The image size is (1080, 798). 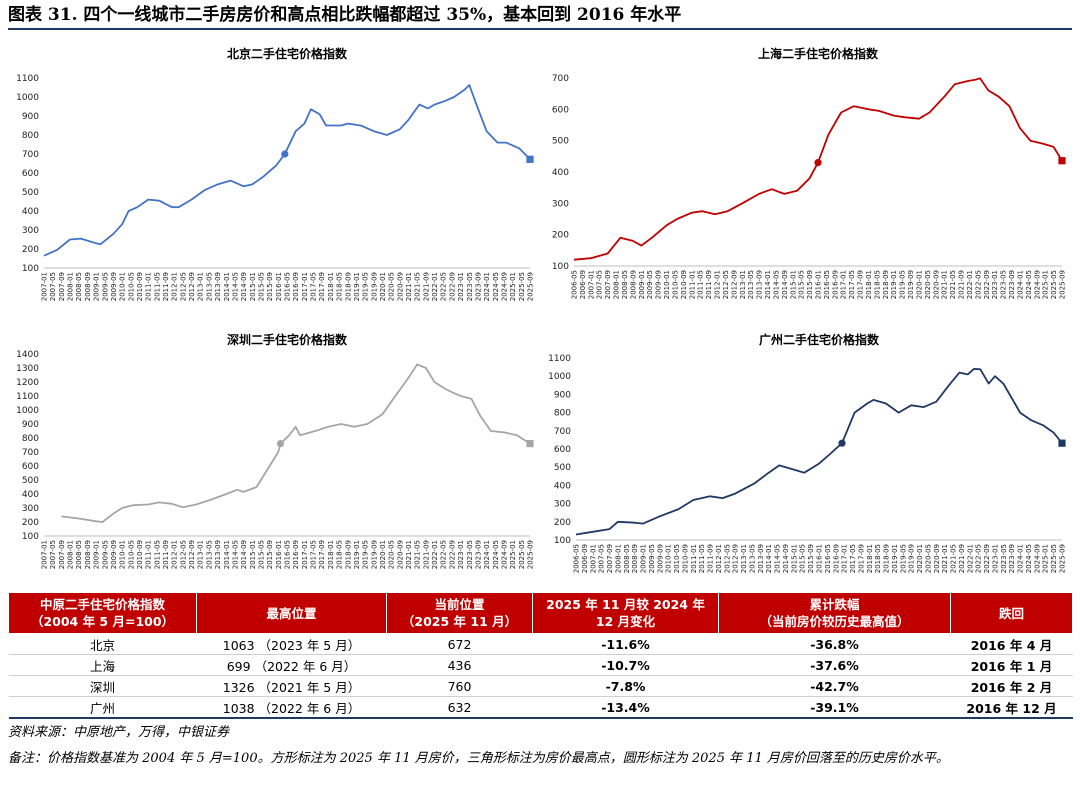 What do you see at coordinates (727, 558) in the screenshot?
I see `x-tick-label: 2012-05` at bounding box center [727, 558].